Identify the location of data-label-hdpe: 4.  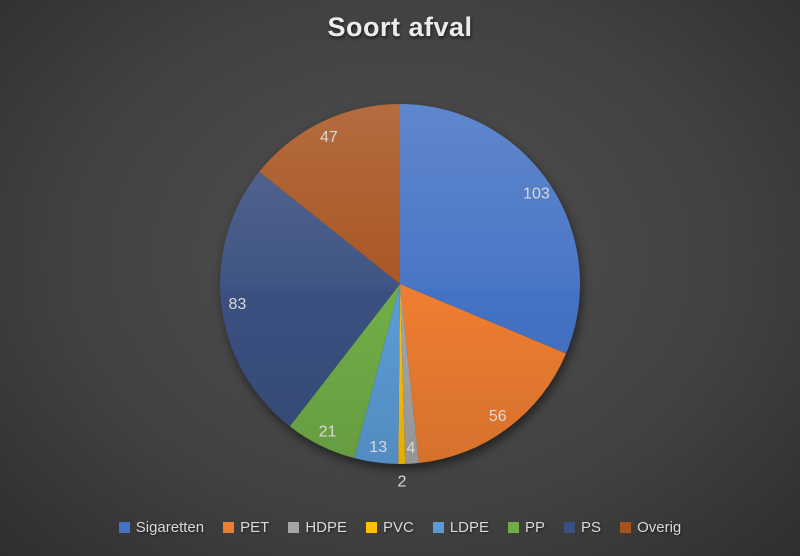
(410, 448).